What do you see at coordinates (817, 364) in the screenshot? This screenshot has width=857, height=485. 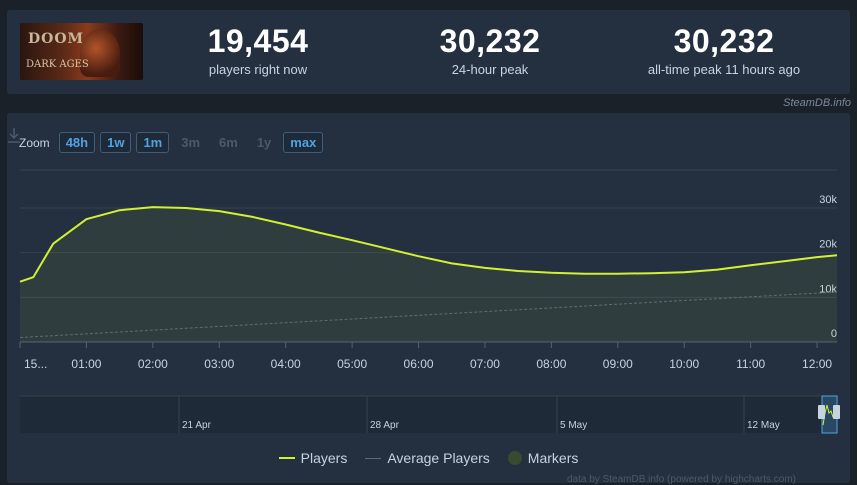 I see `x-tick-label: 12:00` at bounding box center [817, 364].